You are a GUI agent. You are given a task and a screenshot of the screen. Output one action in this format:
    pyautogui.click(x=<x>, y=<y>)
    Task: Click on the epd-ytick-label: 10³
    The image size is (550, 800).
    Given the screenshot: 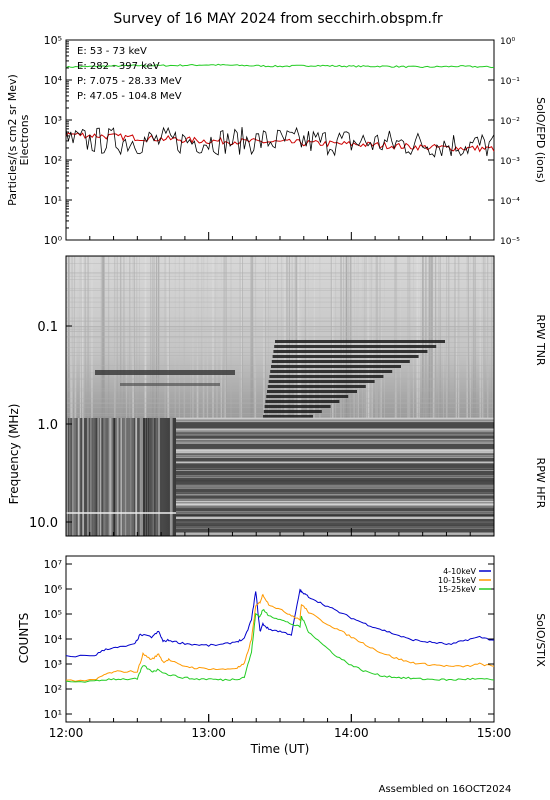 What is the action you would take?
    pyautogui.click(x=53, y=120)
    